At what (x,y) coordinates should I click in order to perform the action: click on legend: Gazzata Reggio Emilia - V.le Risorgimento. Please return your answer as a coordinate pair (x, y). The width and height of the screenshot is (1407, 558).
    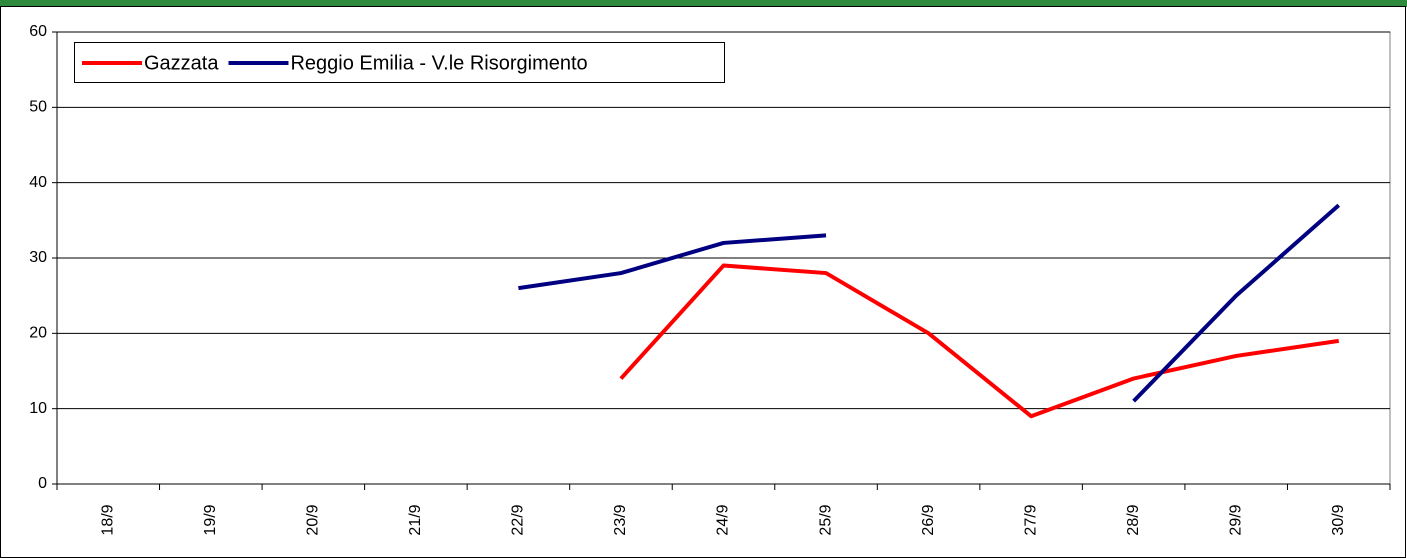
    Looking at the image, I should click on (399, 62).